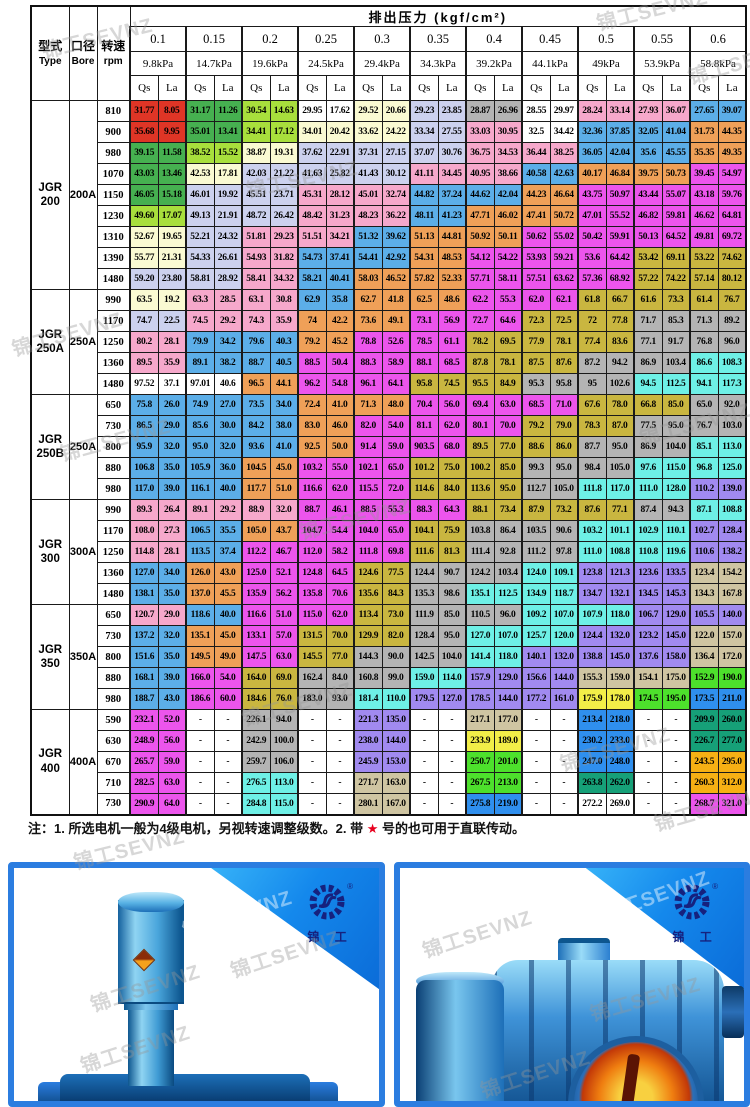  I want to click on qs-cell: 79.2, so click(312, 342).